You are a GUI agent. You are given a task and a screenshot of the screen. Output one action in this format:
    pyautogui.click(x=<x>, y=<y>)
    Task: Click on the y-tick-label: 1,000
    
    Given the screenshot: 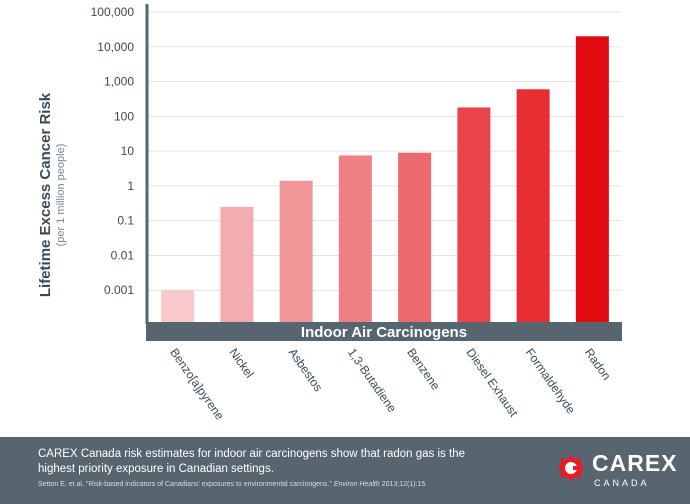 What is the action you would take?
    pyautogui.click(x=119, y=82)
    